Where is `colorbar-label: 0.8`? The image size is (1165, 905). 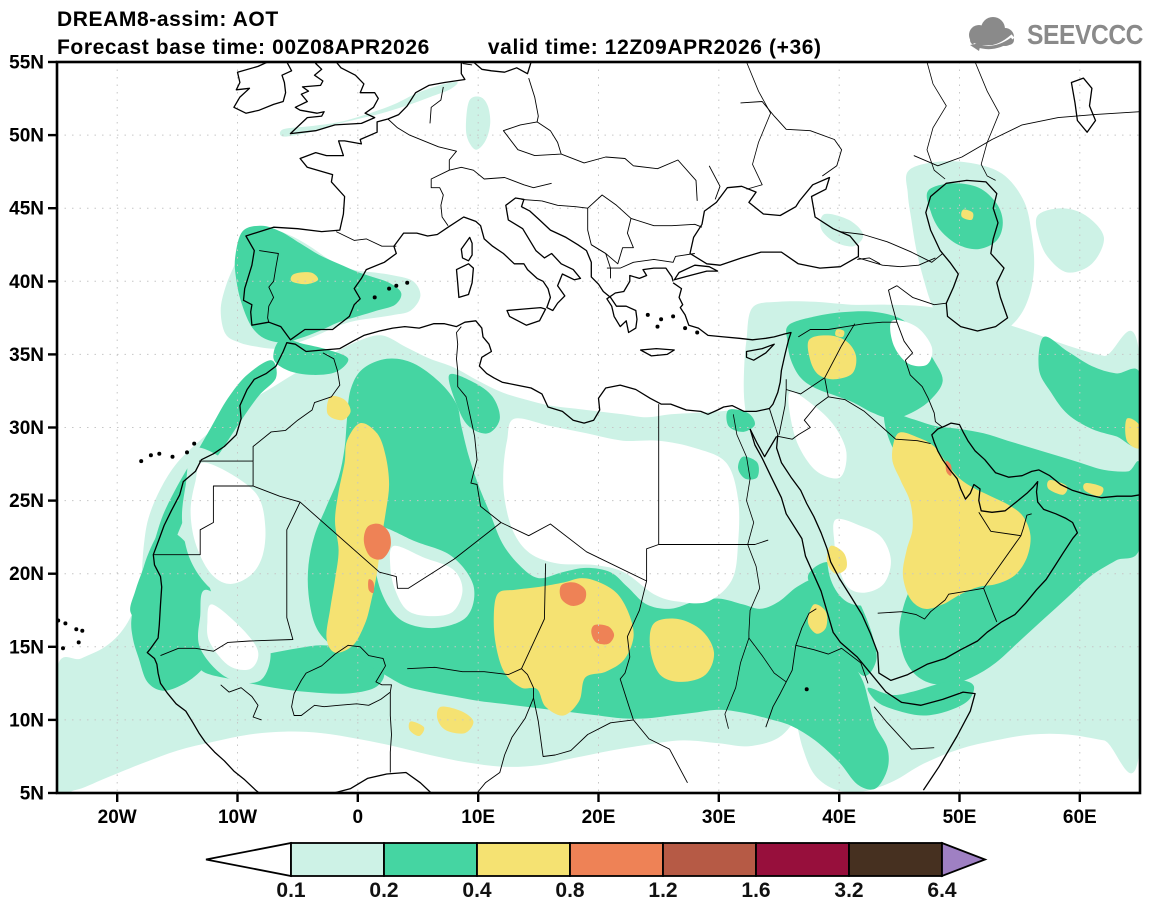 colorbar-label: 0.8 is located at coordinates (570, 890).